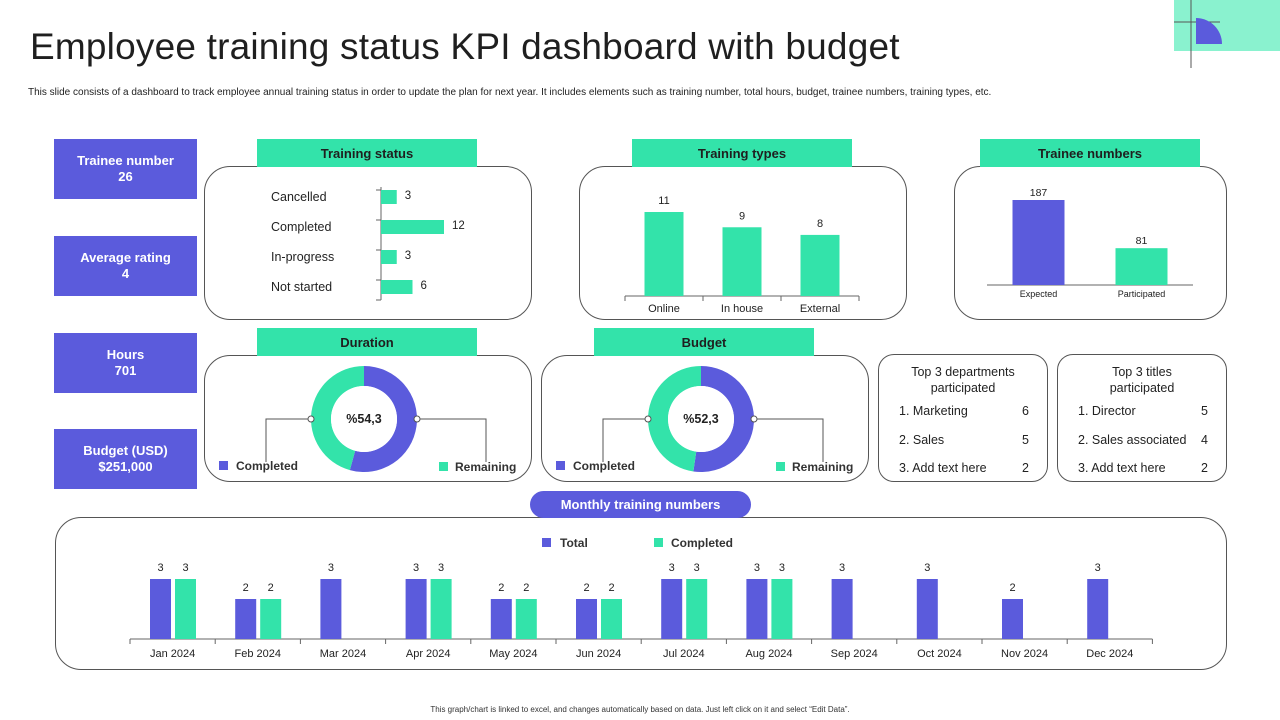  I want to click on legend-label: Completed, so click(604, 466).